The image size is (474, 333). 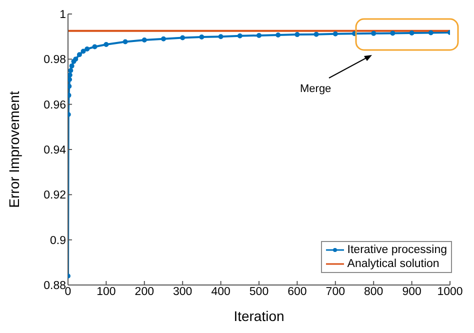 What do you see at coordinates (393, 264) in the screenshot?
I see `legend-label: Analytical solution` at bounding box center [393, 264].